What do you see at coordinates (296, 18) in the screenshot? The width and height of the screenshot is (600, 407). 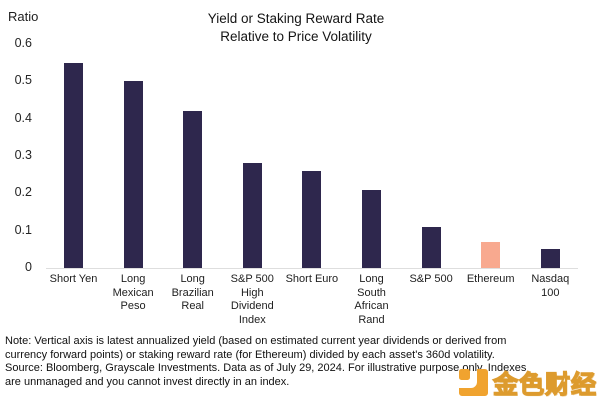 I see `chart-title-line-1: Yield or Staking Reward Rate` at bounding box center [296, 18].